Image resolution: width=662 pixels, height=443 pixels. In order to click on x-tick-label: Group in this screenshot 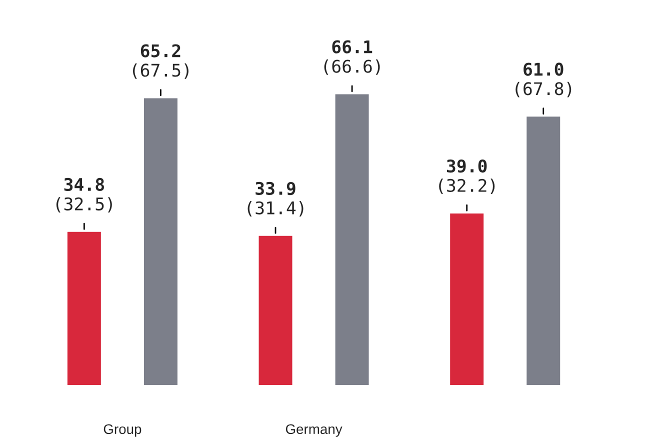, I will do `click(123, 430)`.